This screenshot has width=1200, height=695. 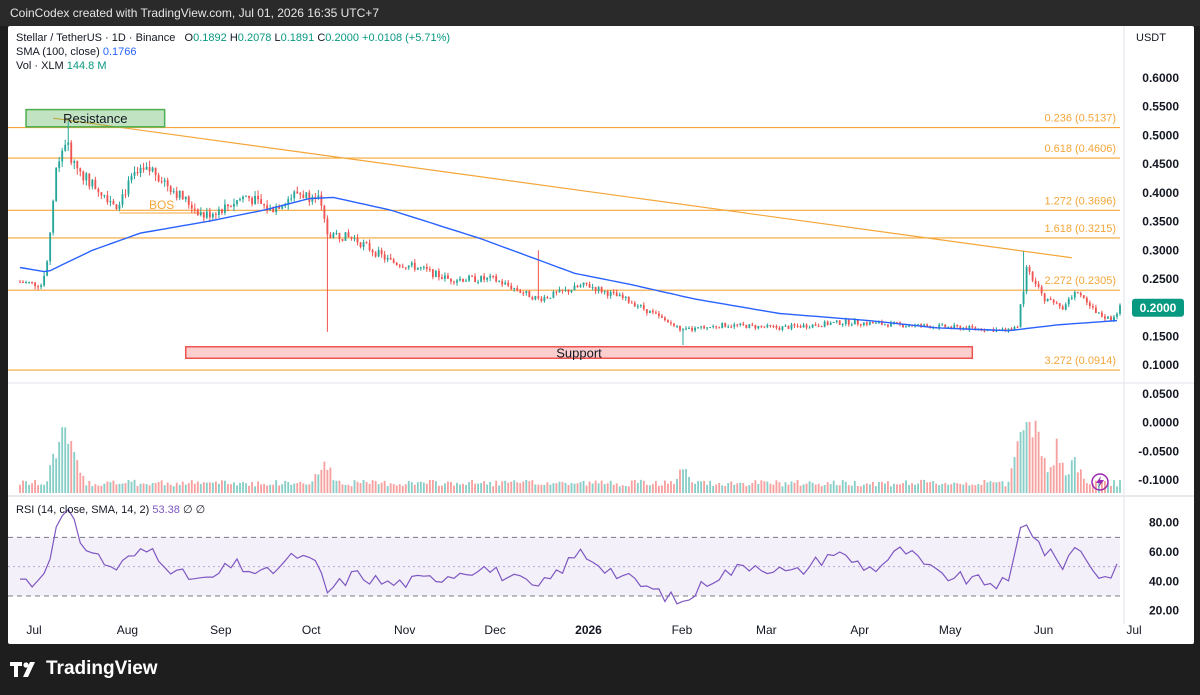 I want to click on low-label: L, so click(x=277, y=38).